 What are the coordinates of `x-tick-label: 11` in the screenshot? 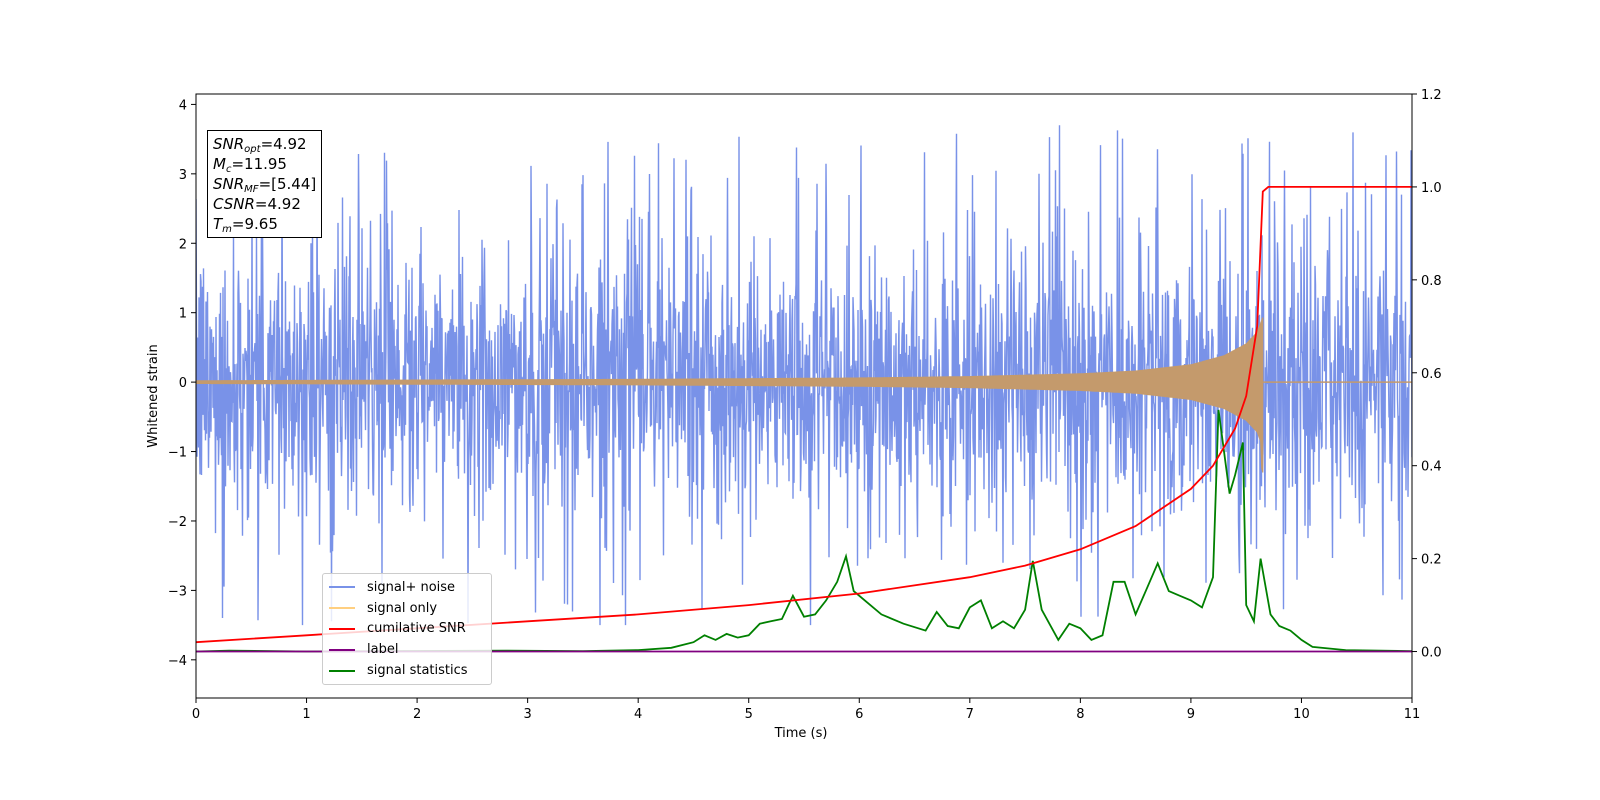 It's located at (1412, 714).